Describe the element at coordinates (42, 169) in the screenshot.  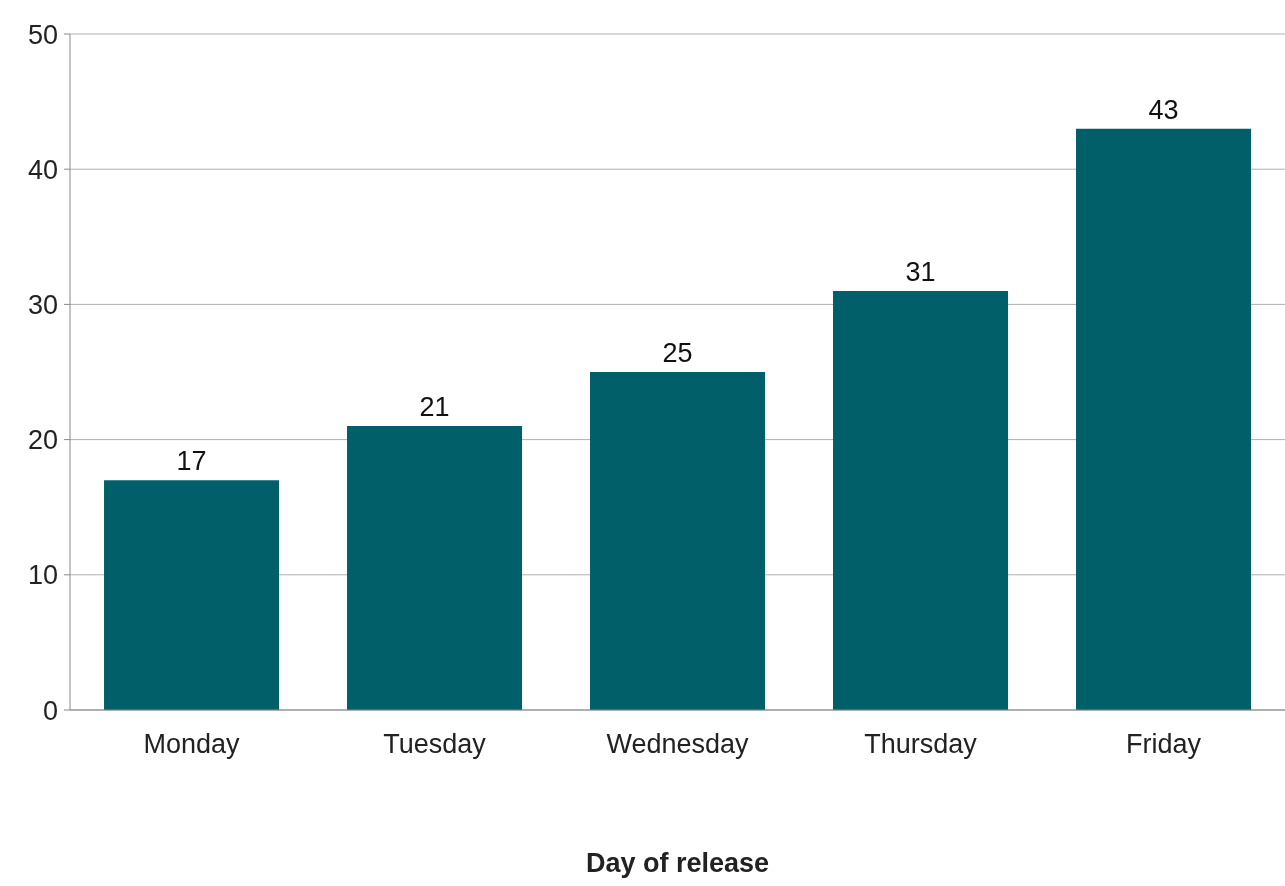
I see `y-tick-label: 40` at that location.